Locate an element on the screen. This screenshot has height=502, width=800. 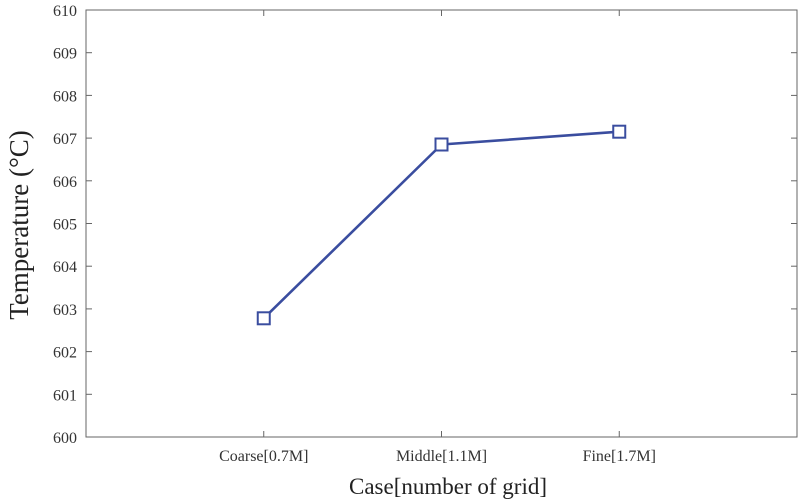
x-axis-label: Case[number of grid] is located at coordinates (448, 486).